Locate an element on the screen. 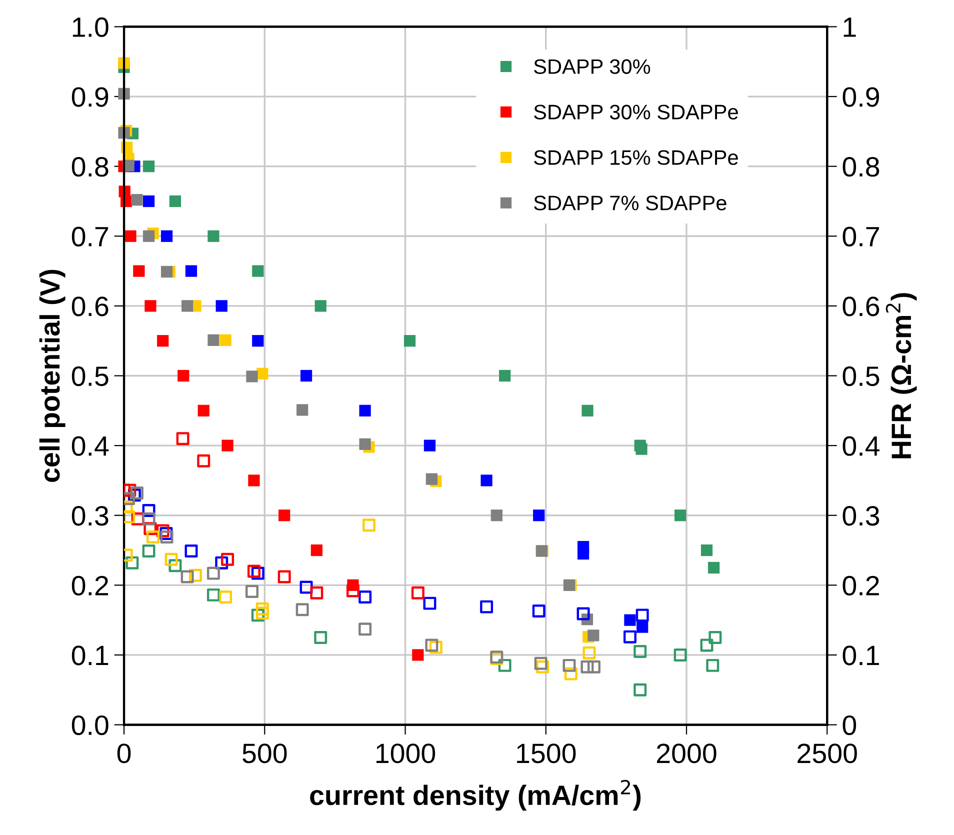 This screenshot has width=954, height=835. y2-tick-label: 0.7 is located at coordinates (860, 236).